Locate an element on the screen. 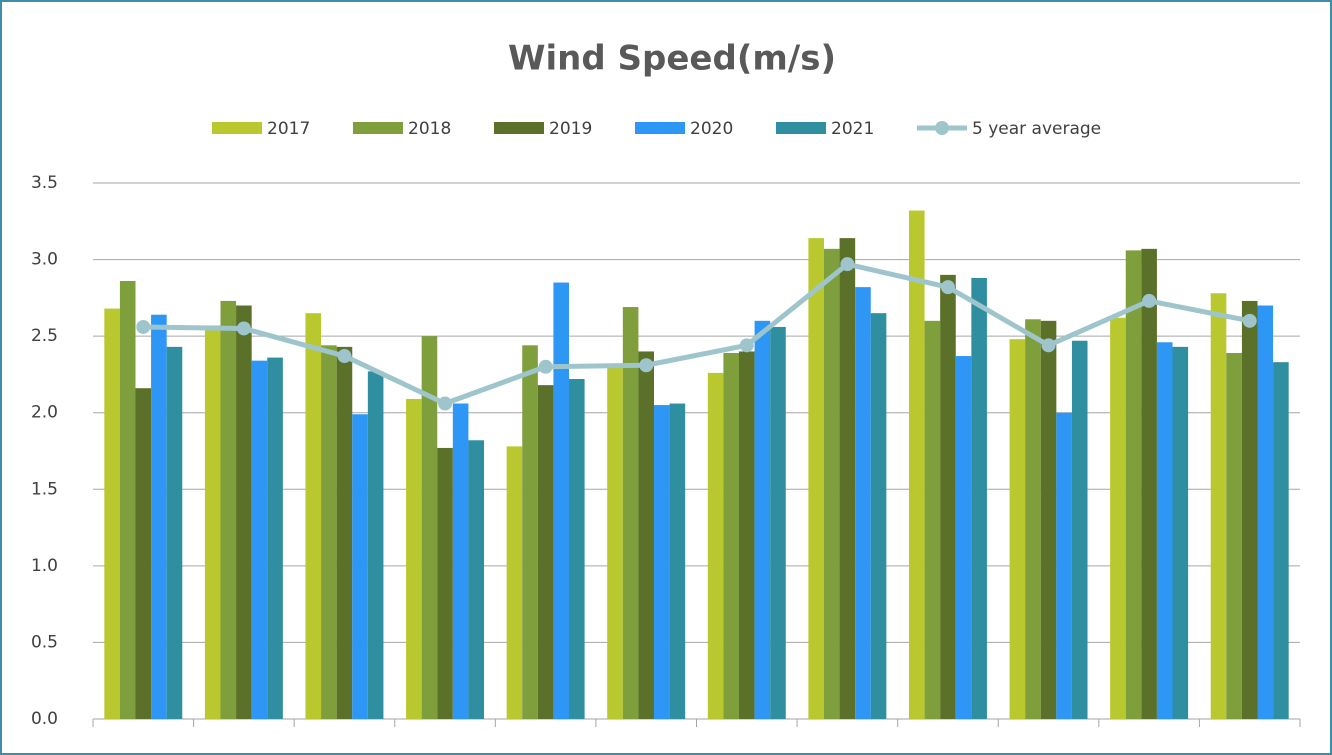  y-tick-label: 1.0 is located at coordinates (44, 566).